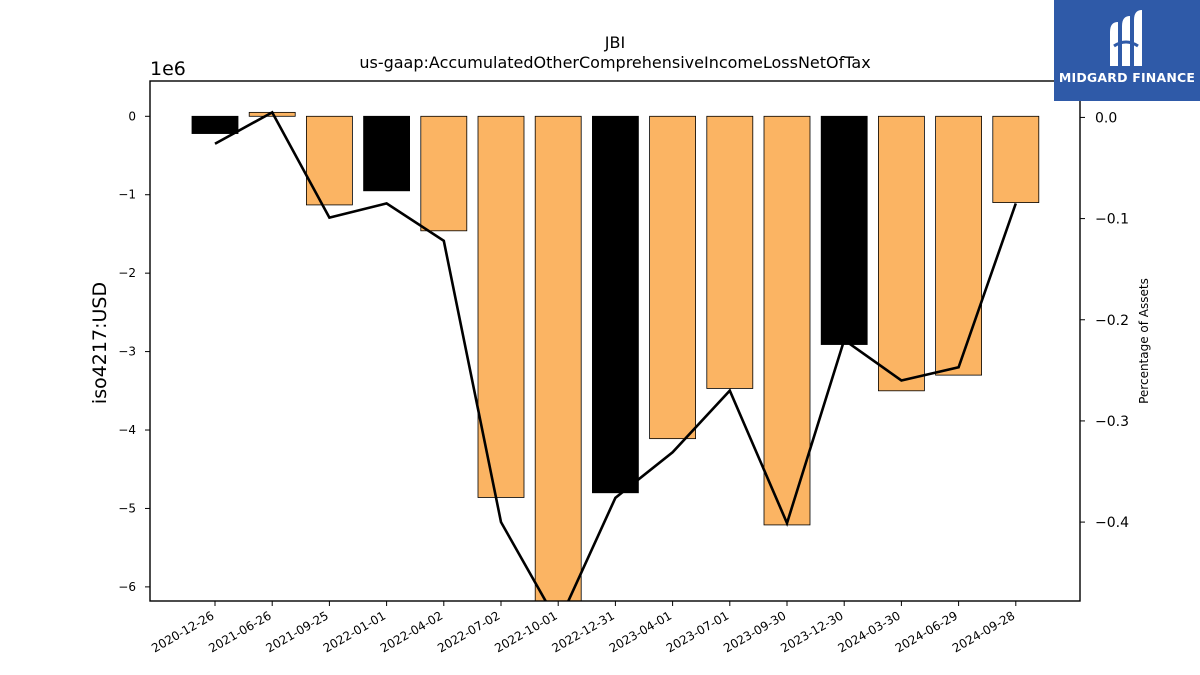 The height and width of the screenshot is (675, 1200). I want to click on brand-logo: MIDGARD FINANCE, so click(1127, 50).